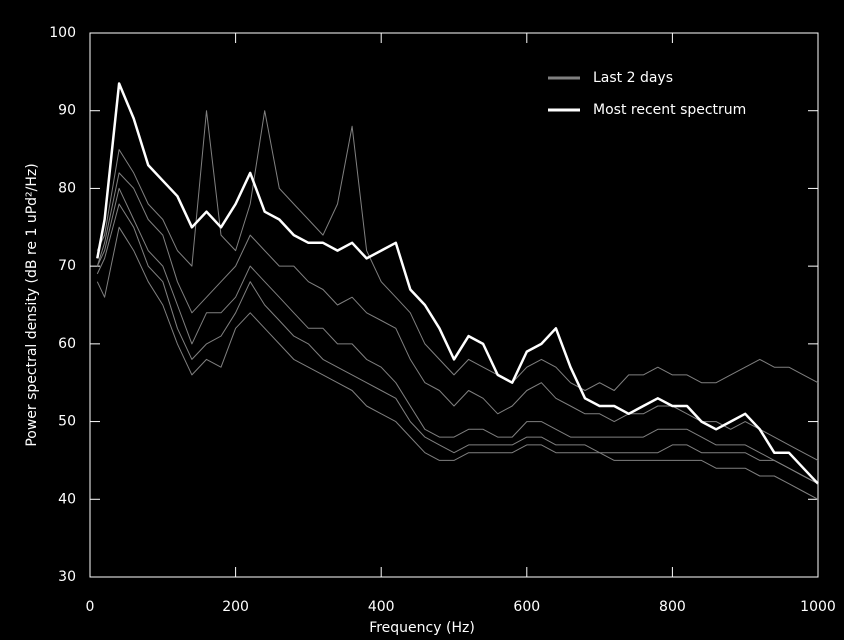 This screenshot has height=640, width=844. What do you see at coordinates (32, 304) in the screenshot?
I see `y-axis-label: Power spectral density (dB re 1 uPd²/Hz)` at bounding box center [32, 304].